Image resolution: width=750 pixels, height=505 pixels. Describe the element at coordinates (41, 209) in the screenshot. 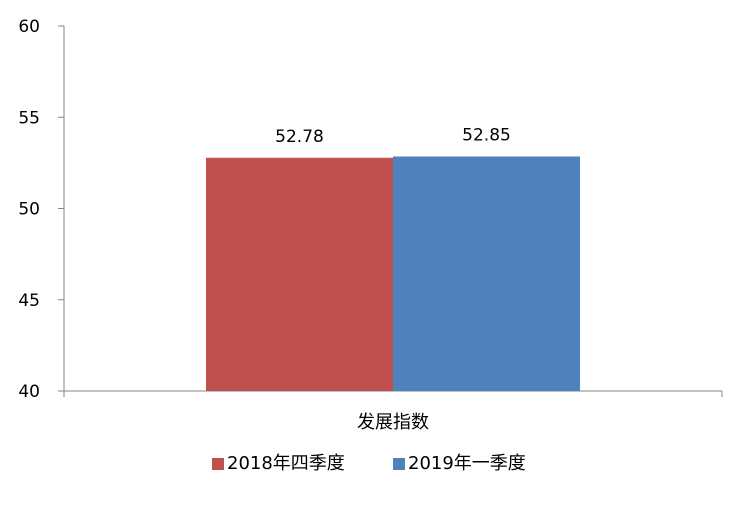

I see `y-axis: 40 45 50 55 60` at that location.